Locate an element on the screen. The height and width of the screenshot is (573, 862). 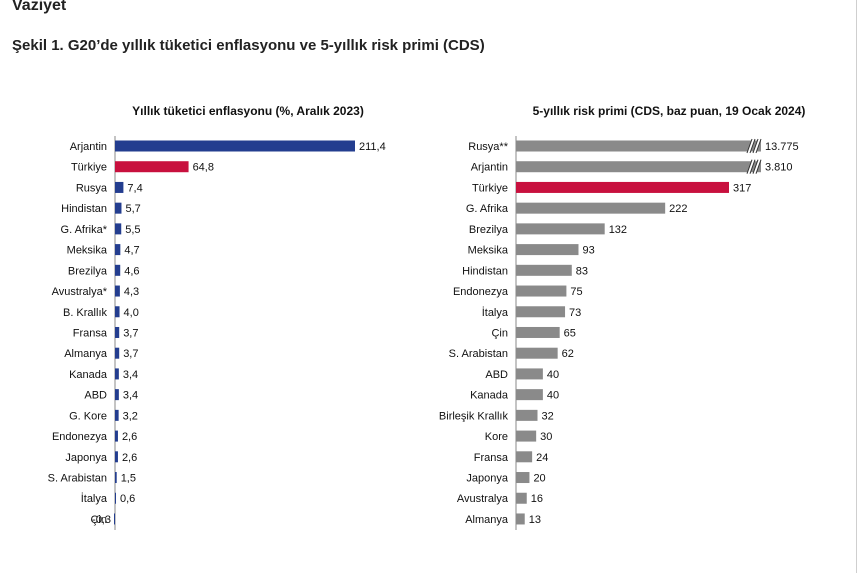
right-category-label: Türkiye is located at coordinates (490, 188).